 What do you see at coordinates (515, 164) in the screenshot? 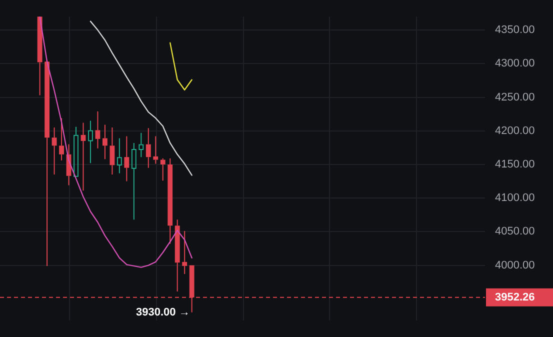
I see `y-tick-label: 4150.00` at bounding box center [515, 164].